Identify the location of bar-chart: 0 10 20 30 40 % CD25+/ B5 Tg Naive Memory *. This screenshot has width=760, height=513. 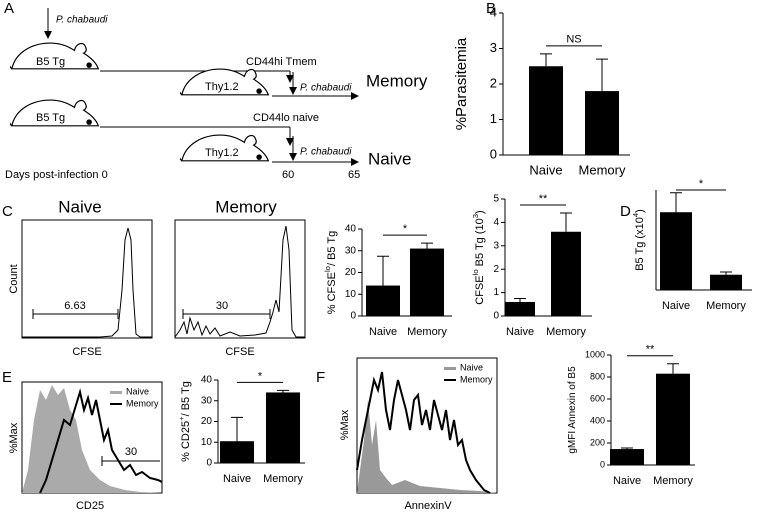
(241, 427).